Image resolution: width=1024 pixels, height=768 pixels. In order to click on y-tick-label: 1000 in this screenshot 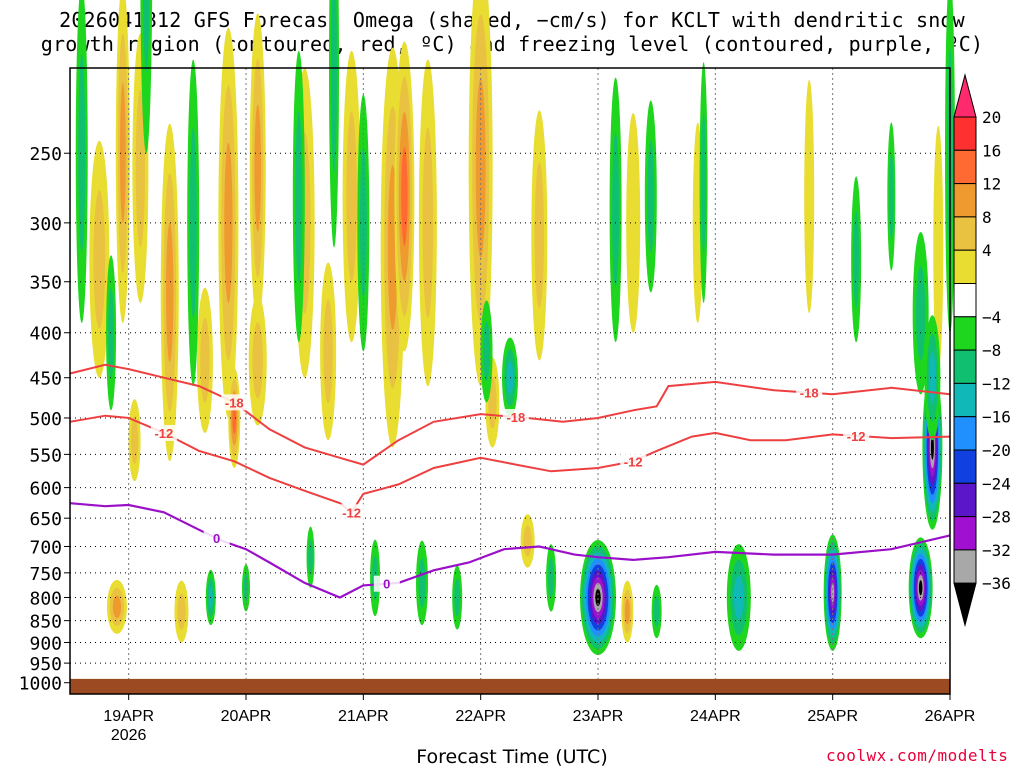, I will do `click(40, 684)`.